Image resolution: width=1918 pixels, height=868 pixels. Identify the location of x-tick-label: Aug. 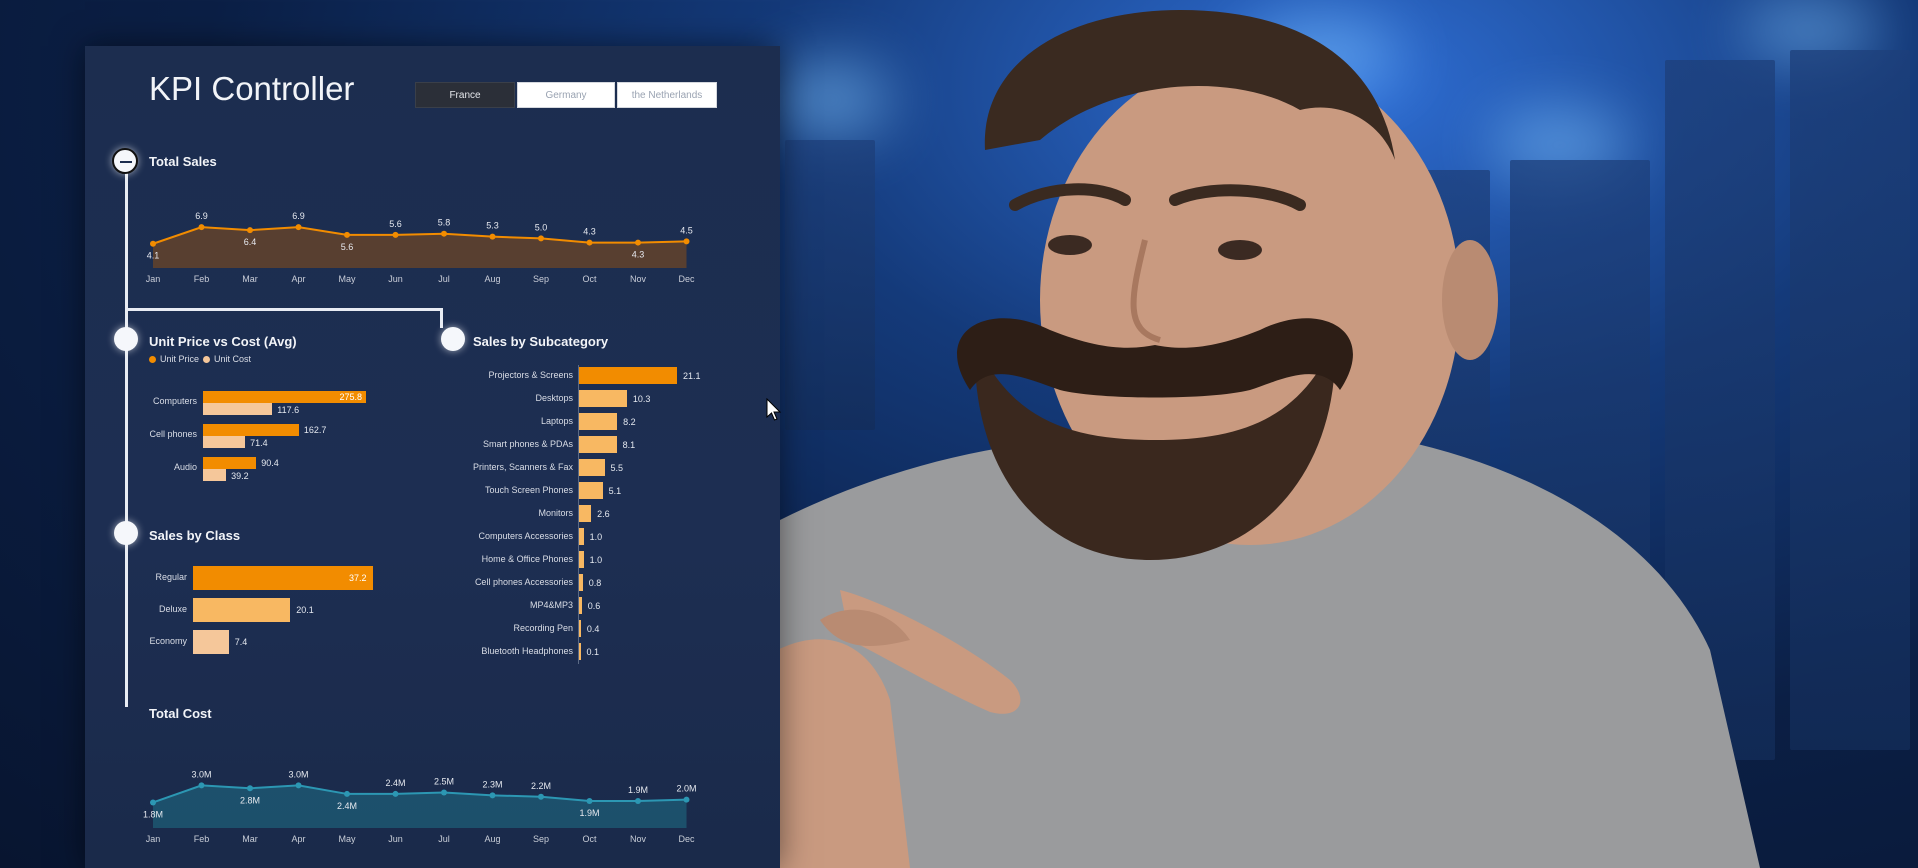
(492, 839).